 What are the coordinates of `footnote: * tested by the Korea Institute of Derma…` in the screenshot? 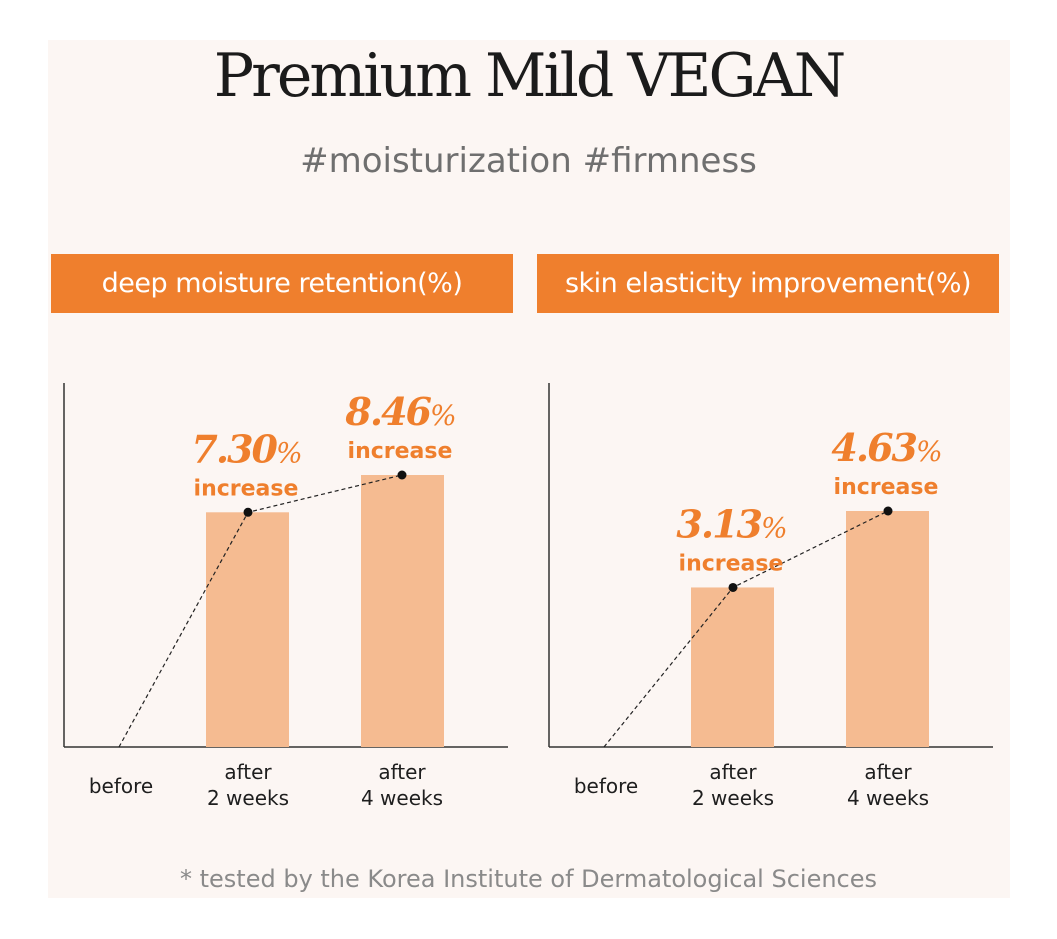 It's located at (528, 879).